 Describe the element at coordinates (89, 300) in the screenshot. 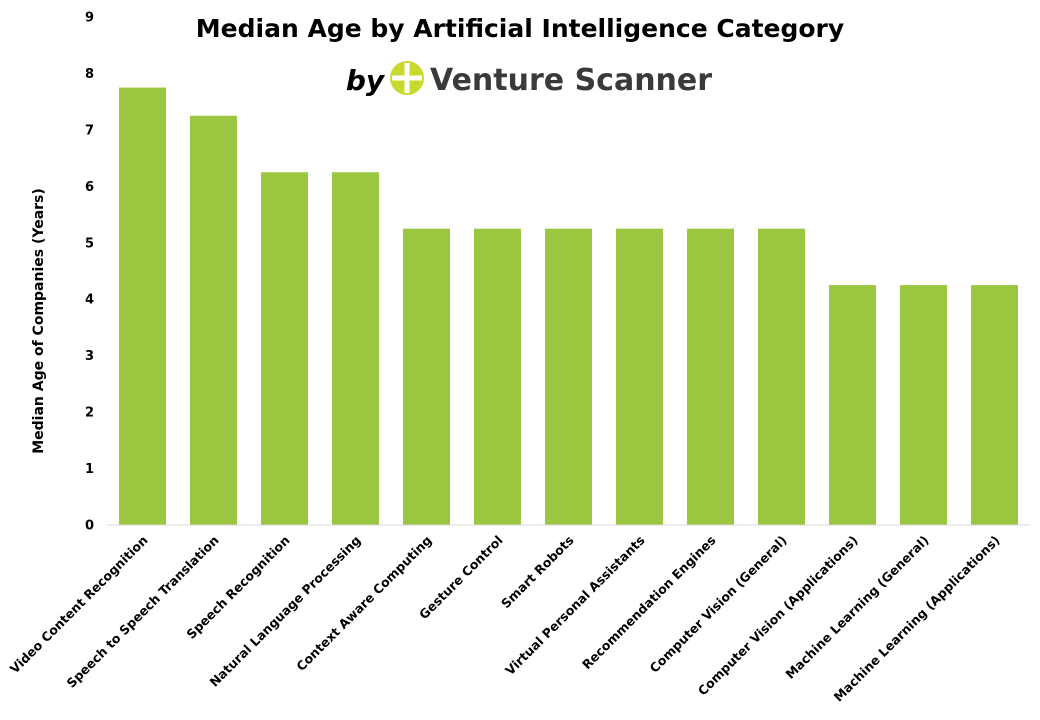

I see `y-tick-label: 4` at that location.